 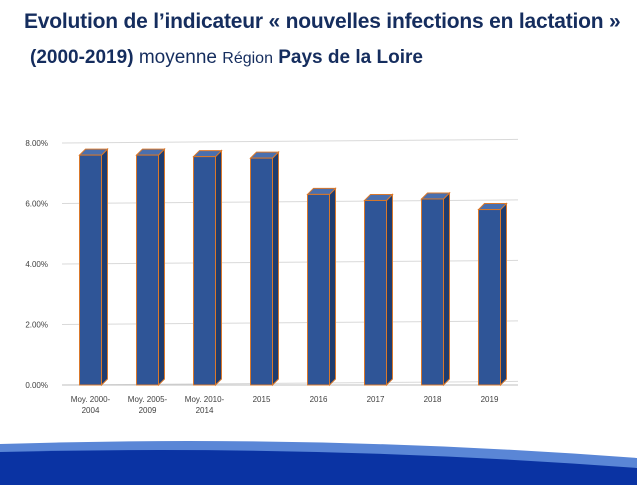 What do you see at coordinates (36, 385) in the screenshot?
I see `y-tick-label: 0.00%` at bounding box center [36, 385].